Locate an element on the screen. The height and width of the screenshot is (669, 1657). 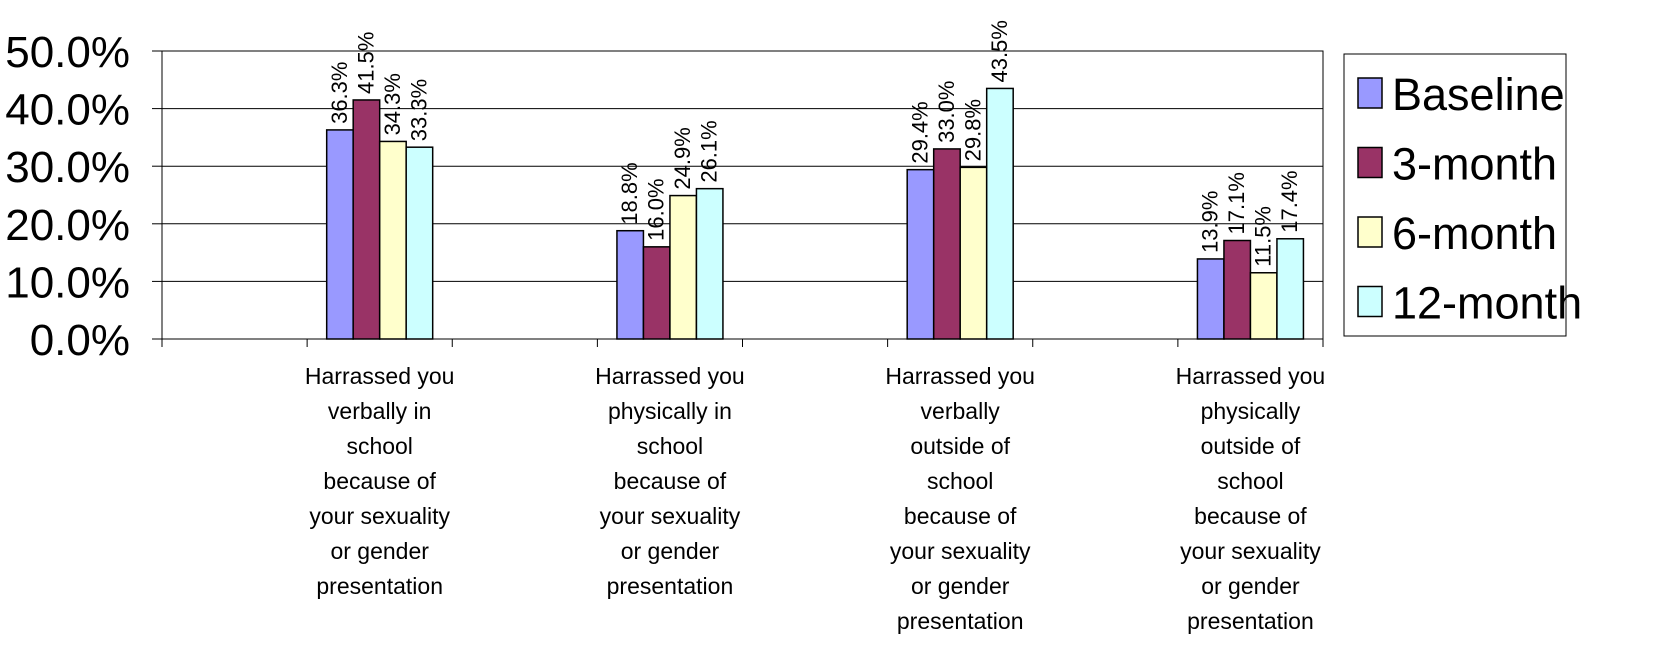
data-label: 43.5% is located at coordinates (999, 51).